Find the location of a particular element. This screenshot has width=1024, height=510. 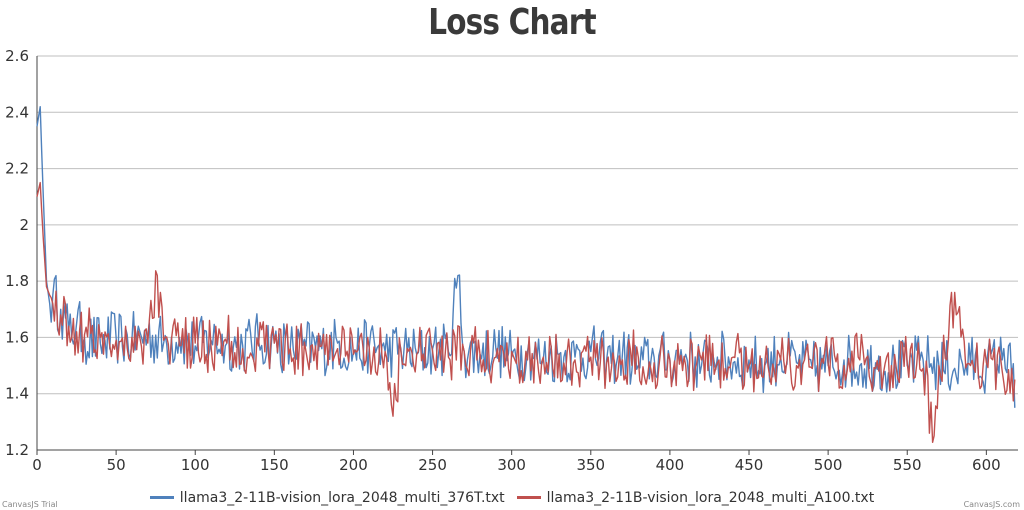

y-tick-label-5: 2.2 is located at coordinates (17, 169).